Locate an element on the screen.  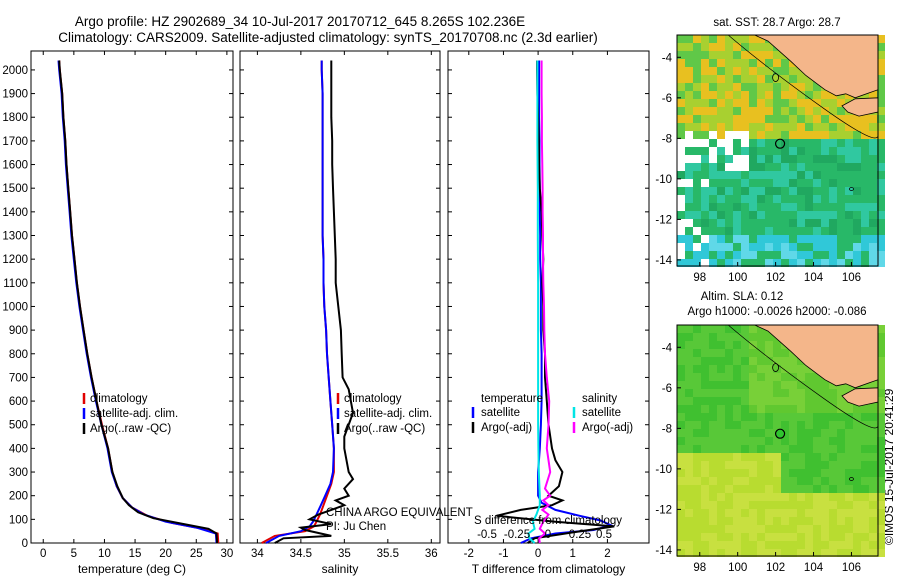
xtick-label: -2 is located at coordinates (469, 554).